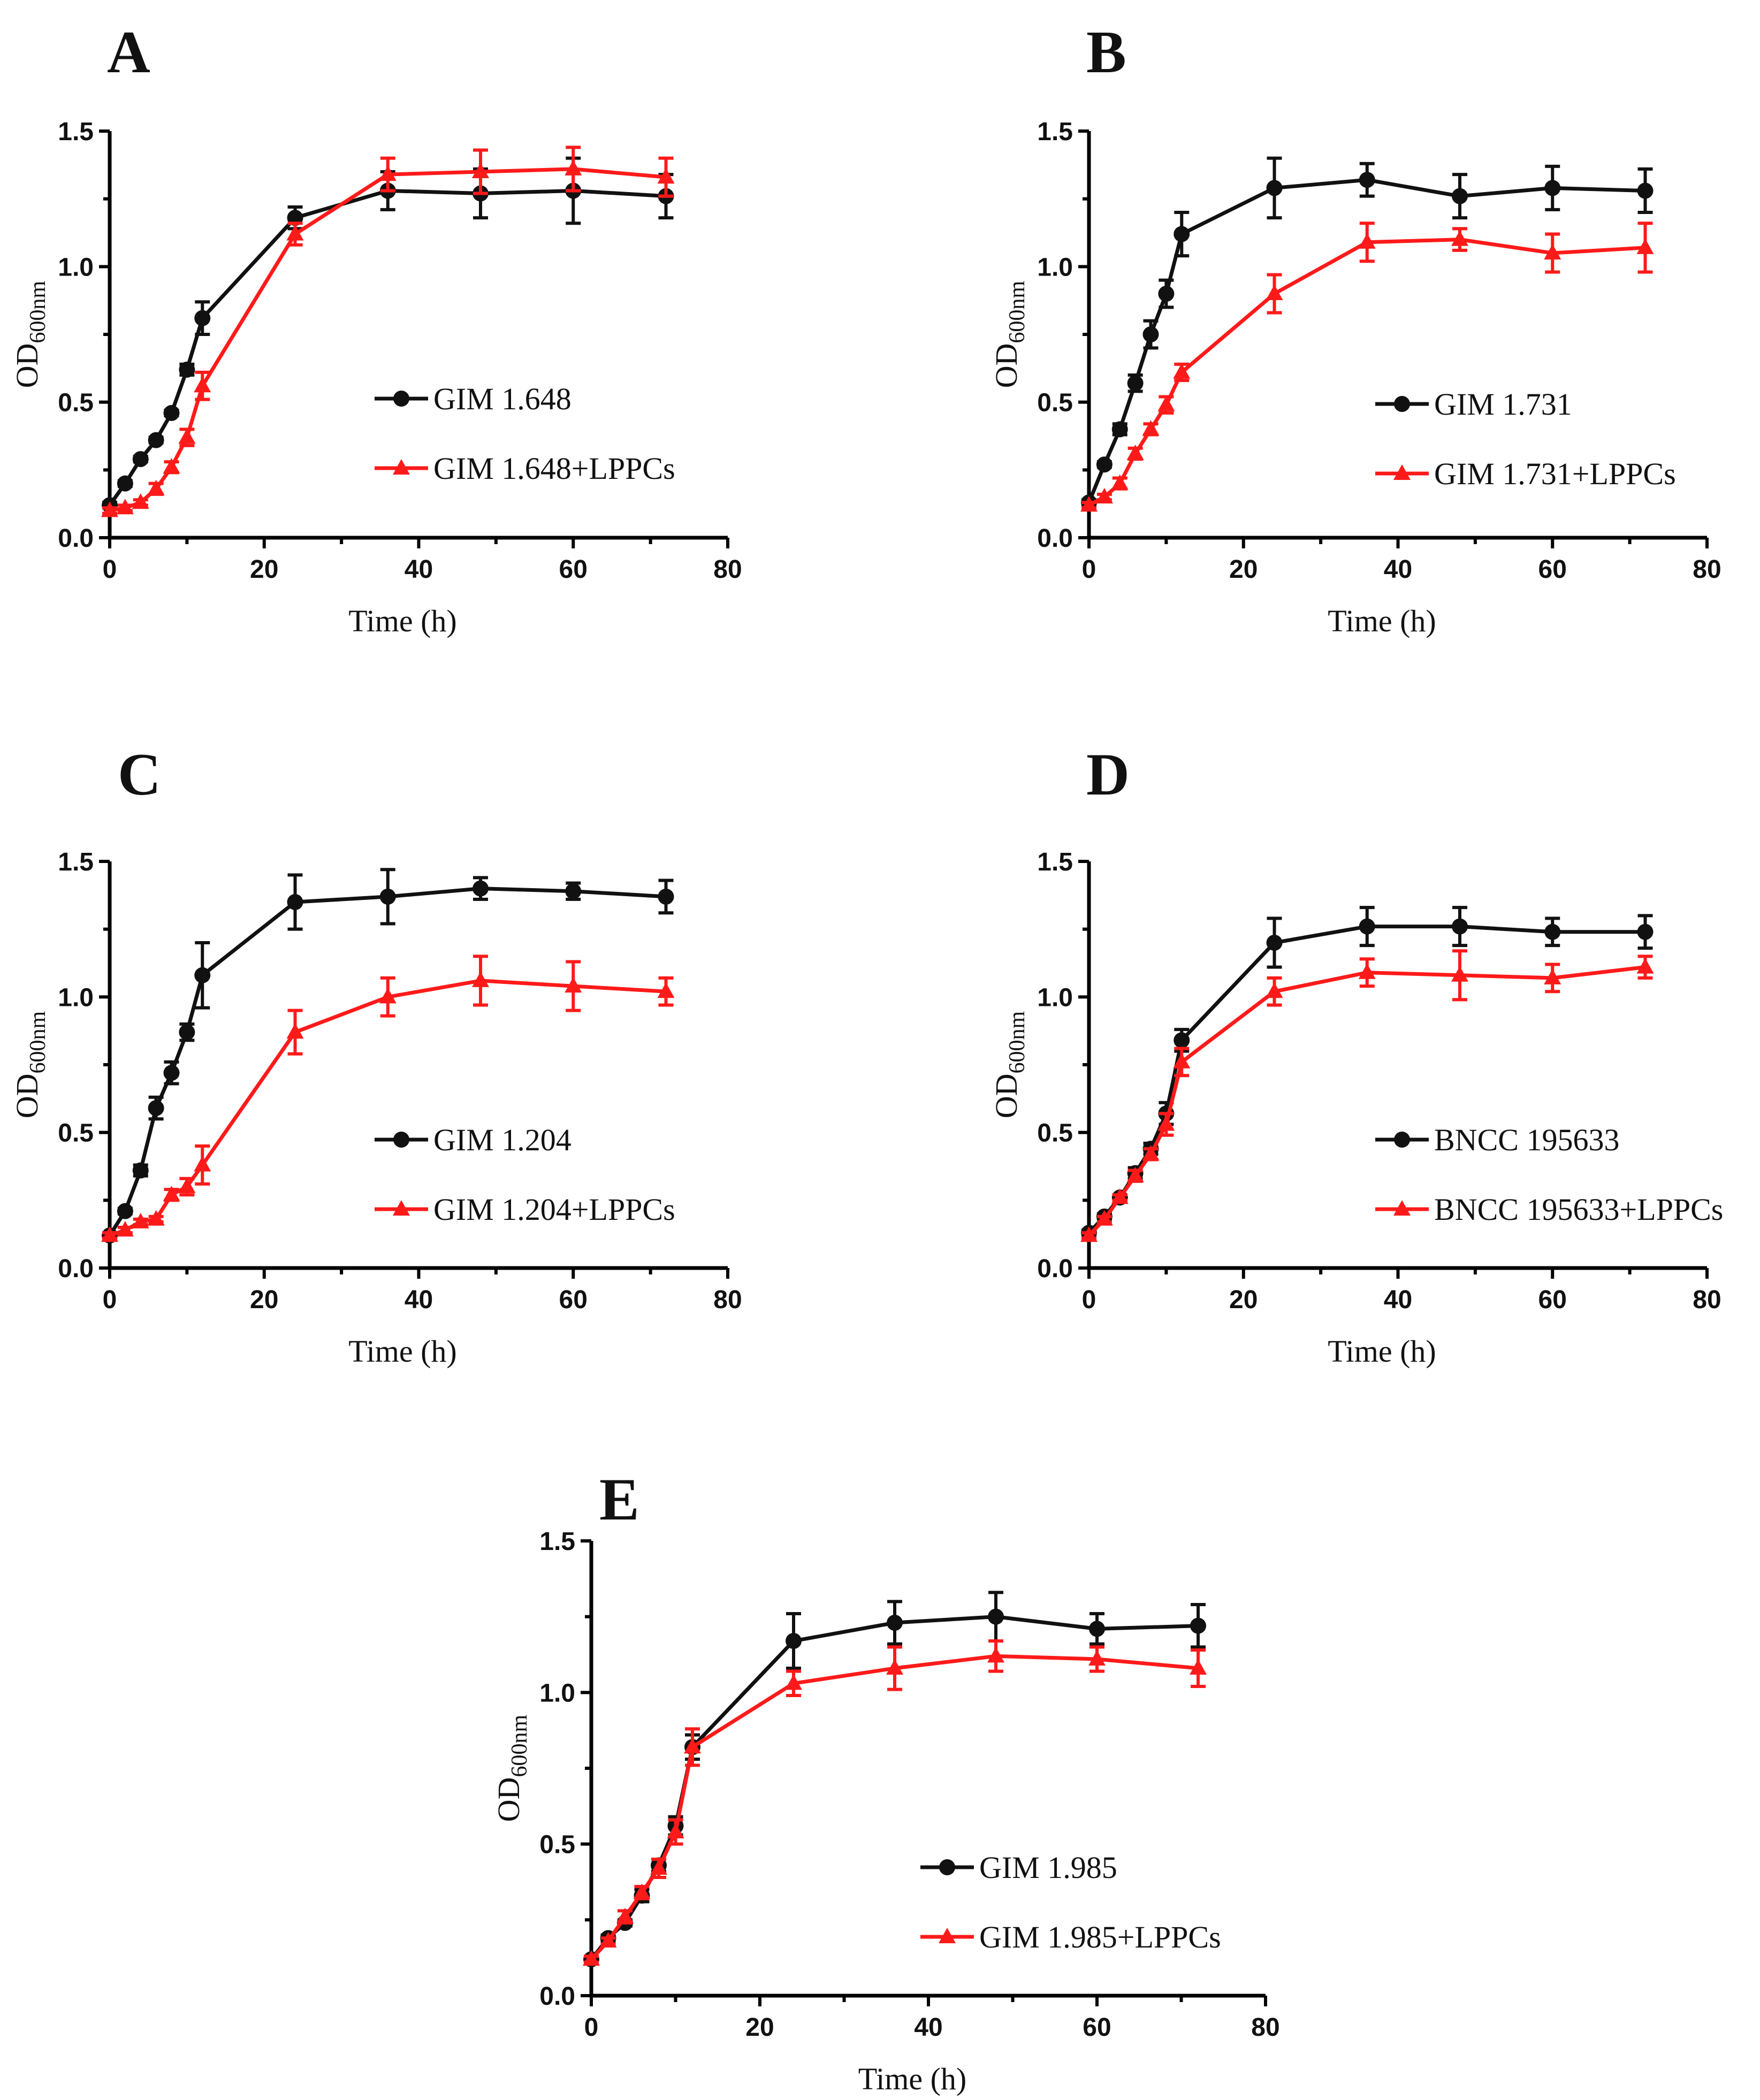 This screenshot has width=1760, height=2100. Describe the element at coordinates (525, 1209) in the screenshot. I see `legend-entry: GIM 1.204+LPPCs` at that location.